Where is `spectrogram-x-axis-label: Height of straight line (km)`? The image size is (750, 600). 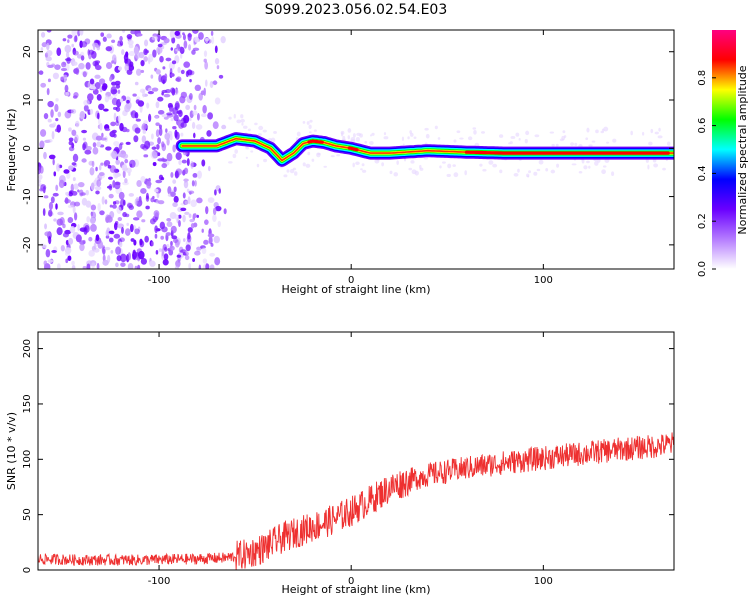
spectrogram-x-axis-label: Height of straight line (km) is located at coordinates (355, 289).